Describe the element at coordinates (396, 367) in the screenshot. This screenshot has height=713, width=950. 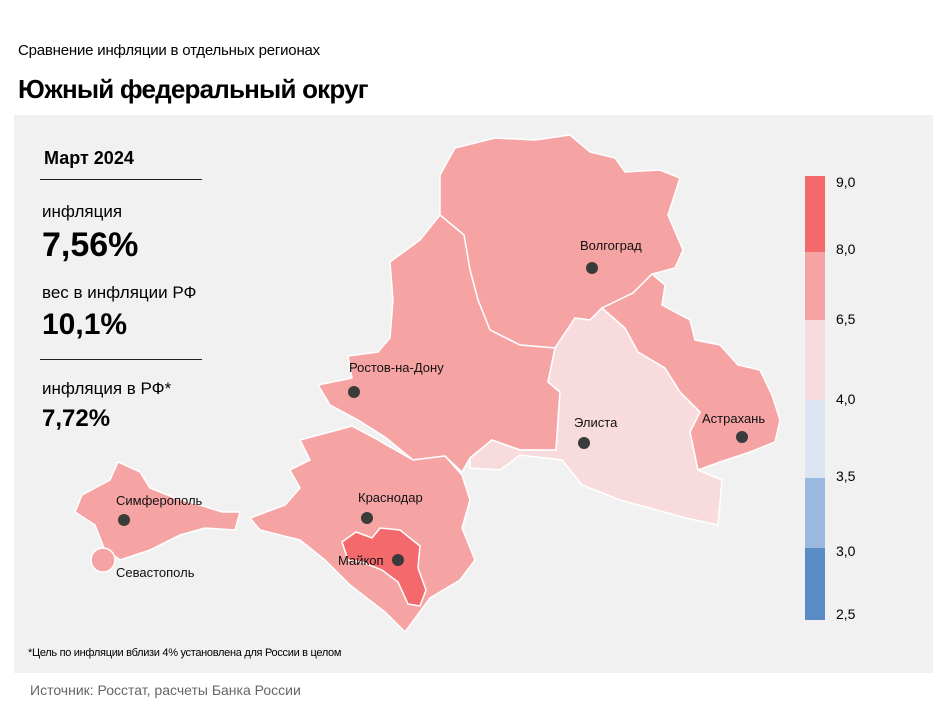
I see `city-label-rostov: Ростов-на-Дону` at that location.